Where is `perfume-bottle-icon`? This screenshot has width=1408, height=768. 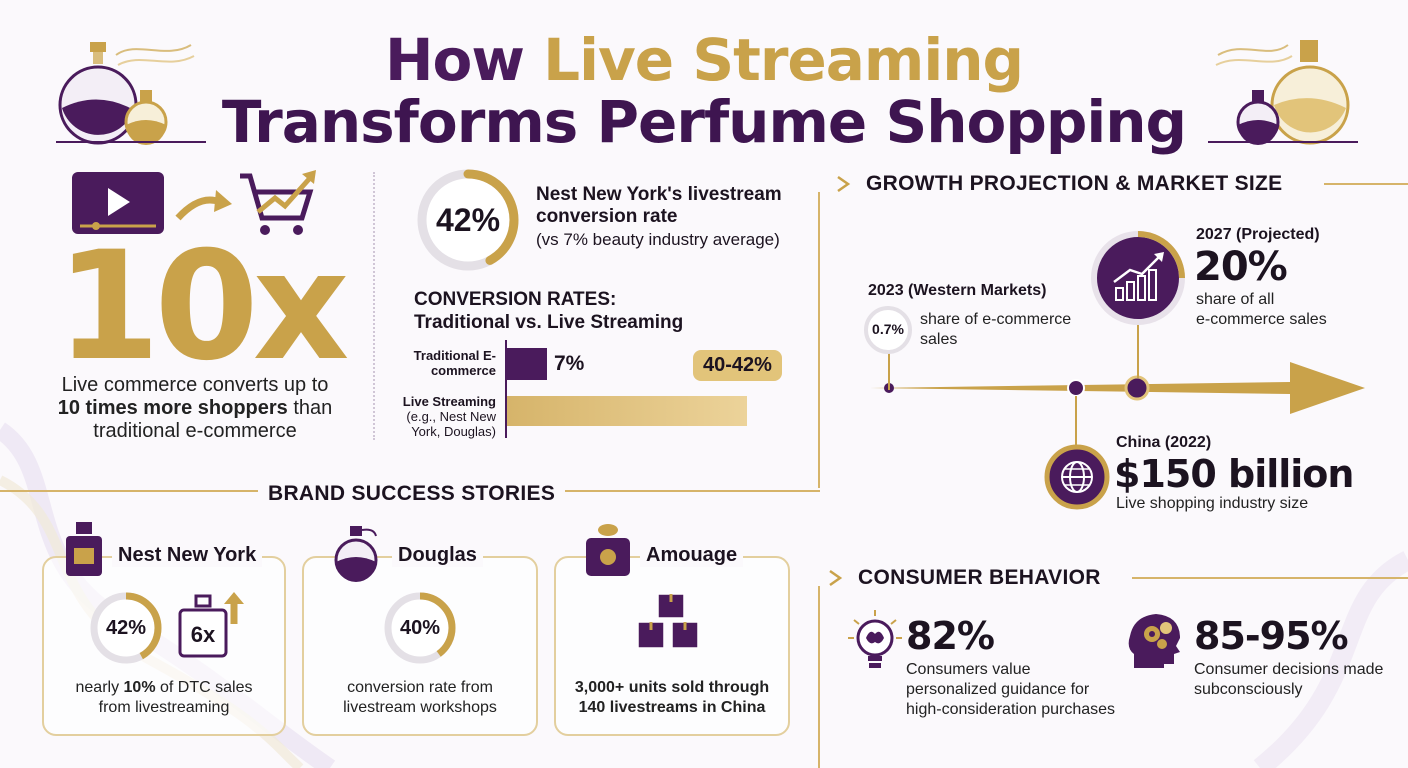 perfume-bottle-icon is located at coordinates (84, 549).